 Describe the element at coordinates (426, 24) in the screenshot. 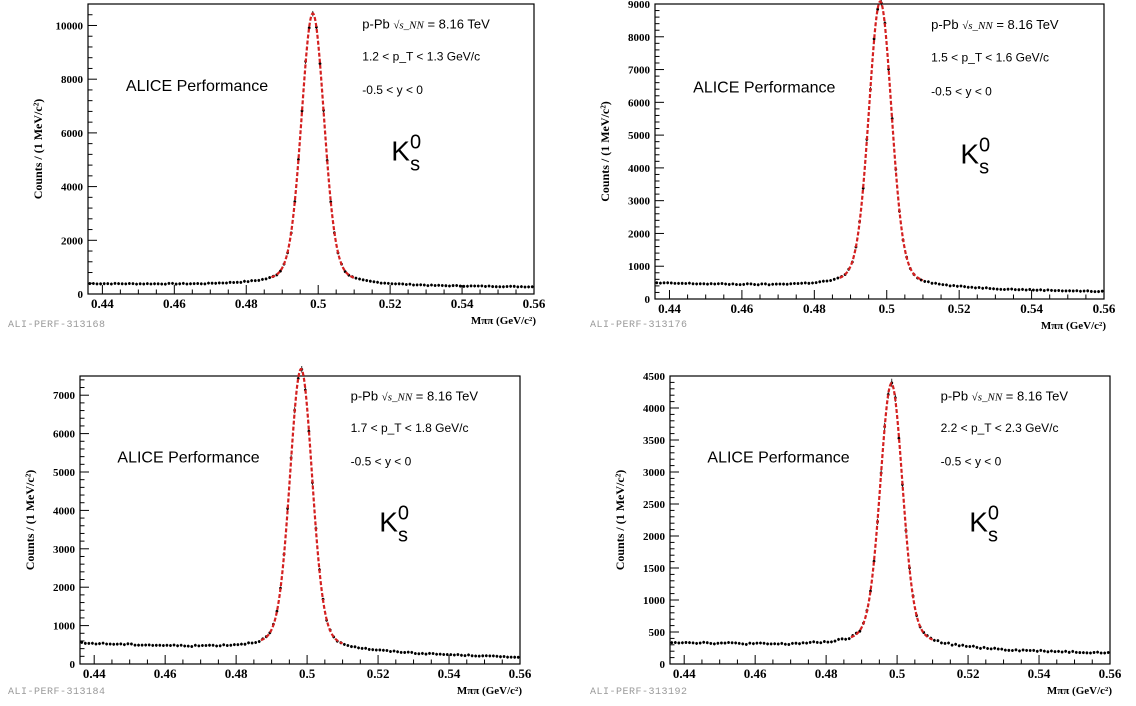

I see `collision-text: p-Pb √s_NN = 8.16 TeV` at that location.